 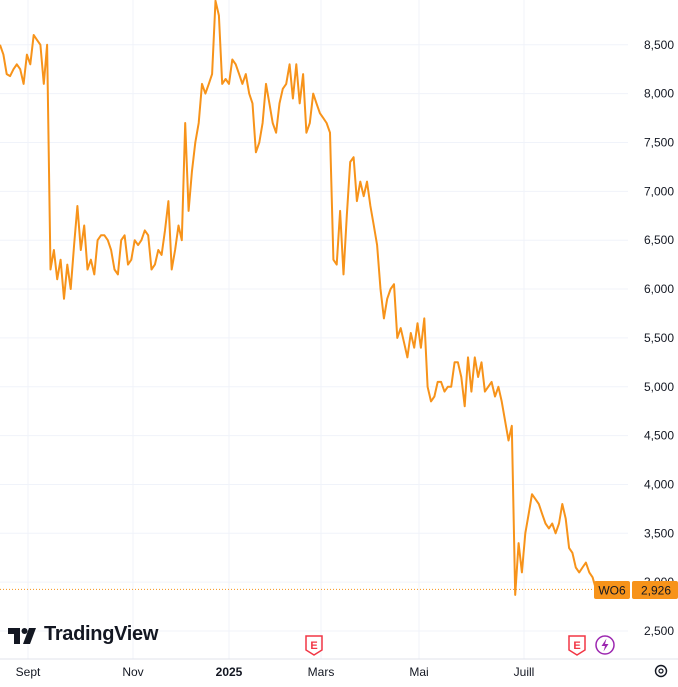 What do you see at coordinates (524, 672) in the screenshot?
I see `x-tick-label: Juill` at bounding box center [524, 672].